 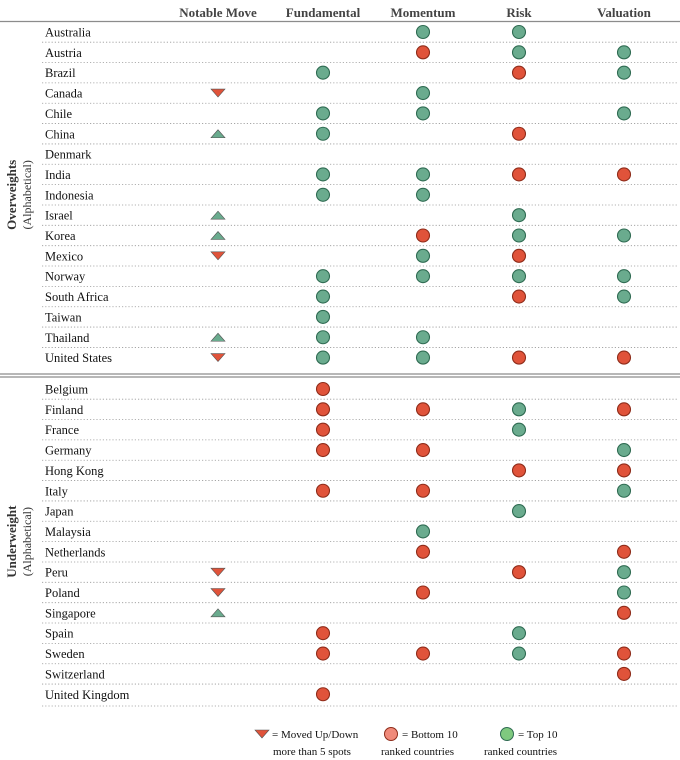 What do you see at coordinates (60, 236) in the screenshot?
I see `row-label: Korea` at bounding box center [60, 236].